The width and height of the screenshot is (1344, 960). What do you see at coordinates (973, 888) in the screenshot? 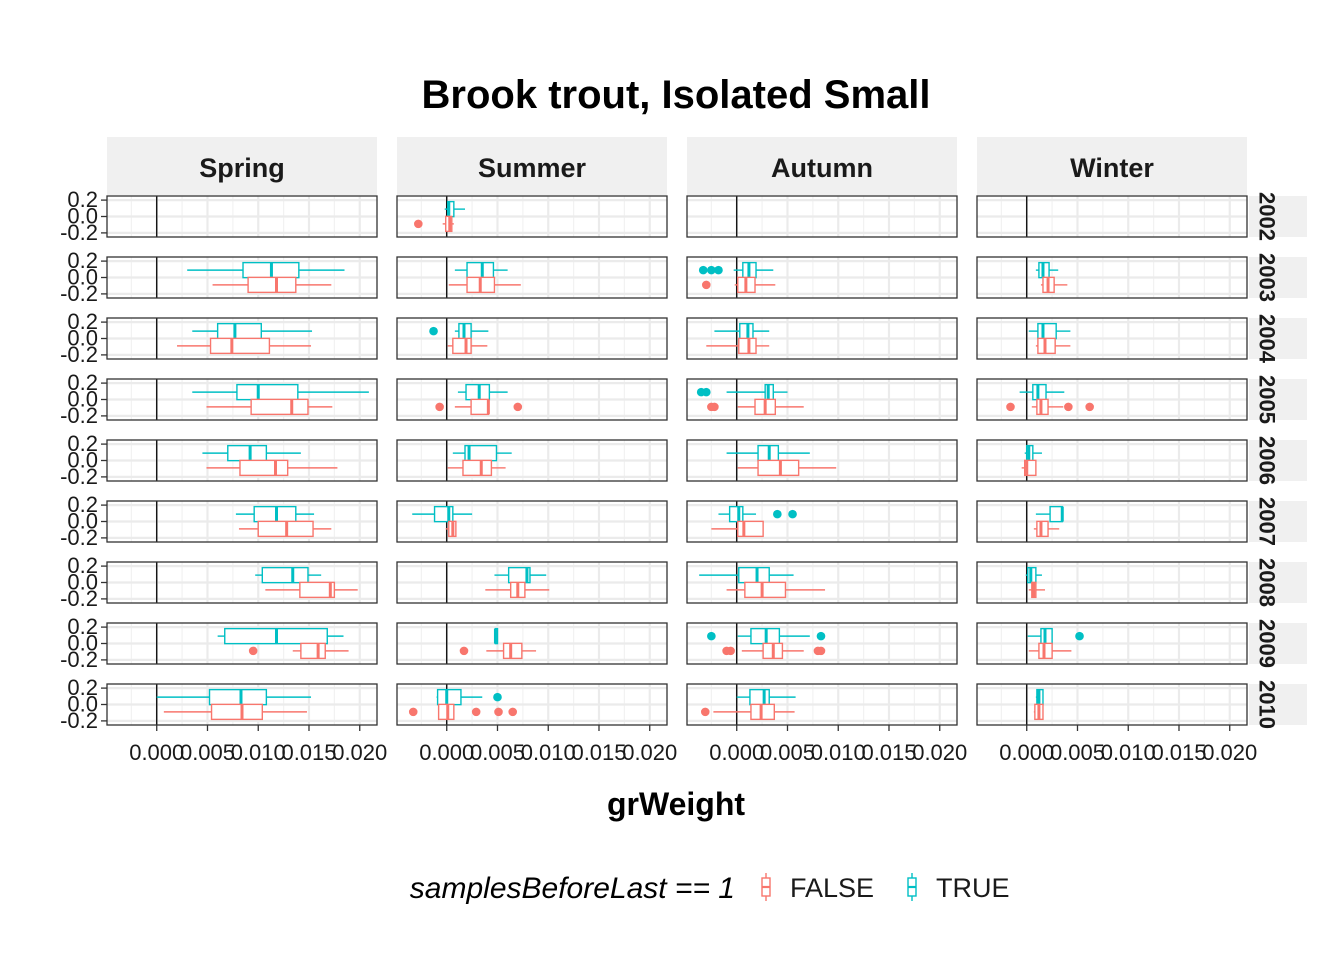
I see `legend-label-true: TRUE` at bounding box center [973, 888].